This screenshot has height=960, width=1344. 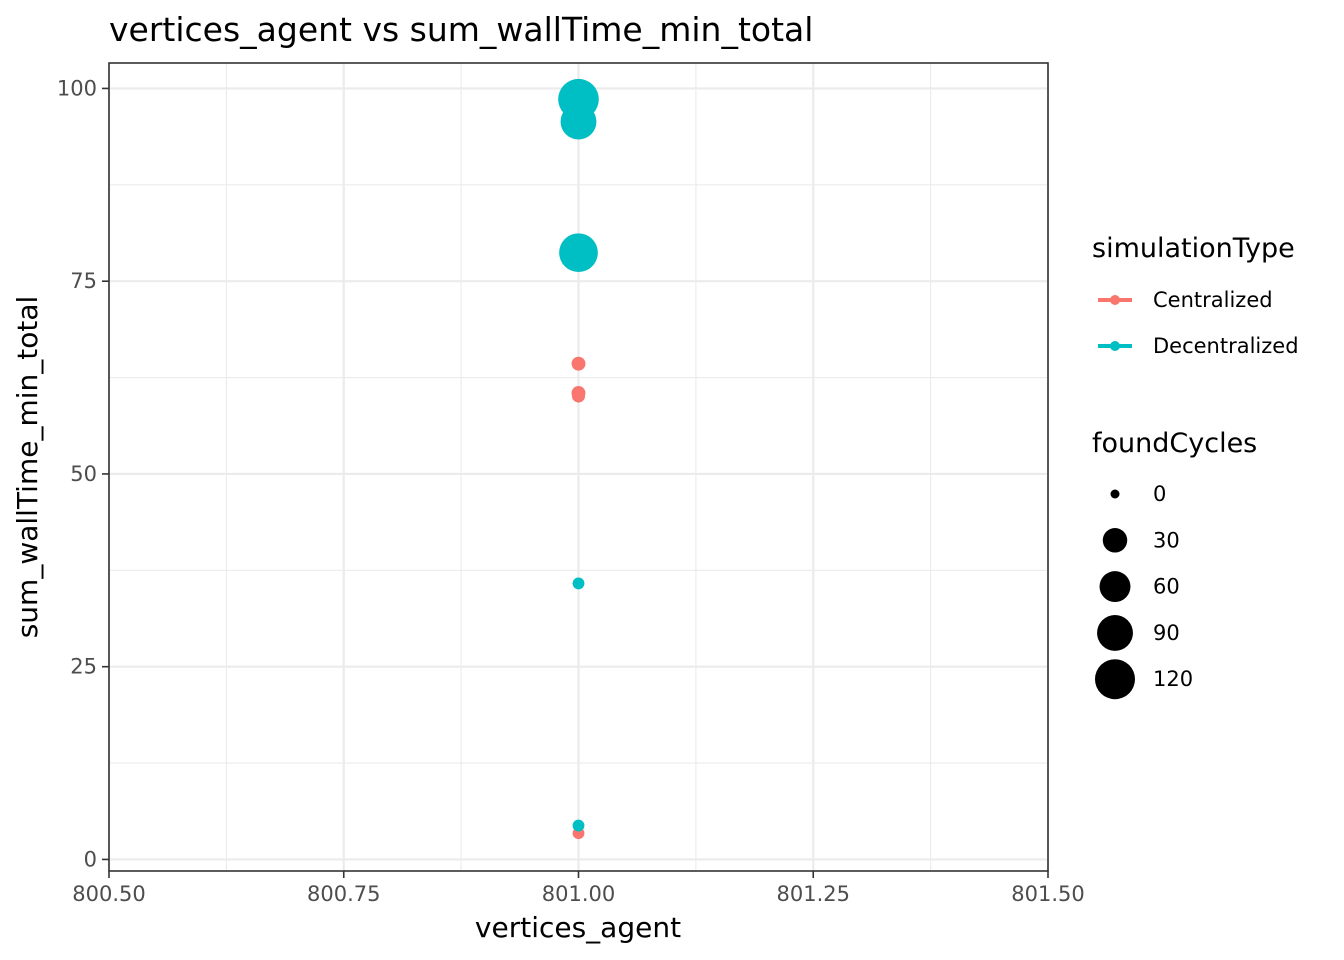 I want to click on legend-size-label: 60, so click(x=1166, y=587).